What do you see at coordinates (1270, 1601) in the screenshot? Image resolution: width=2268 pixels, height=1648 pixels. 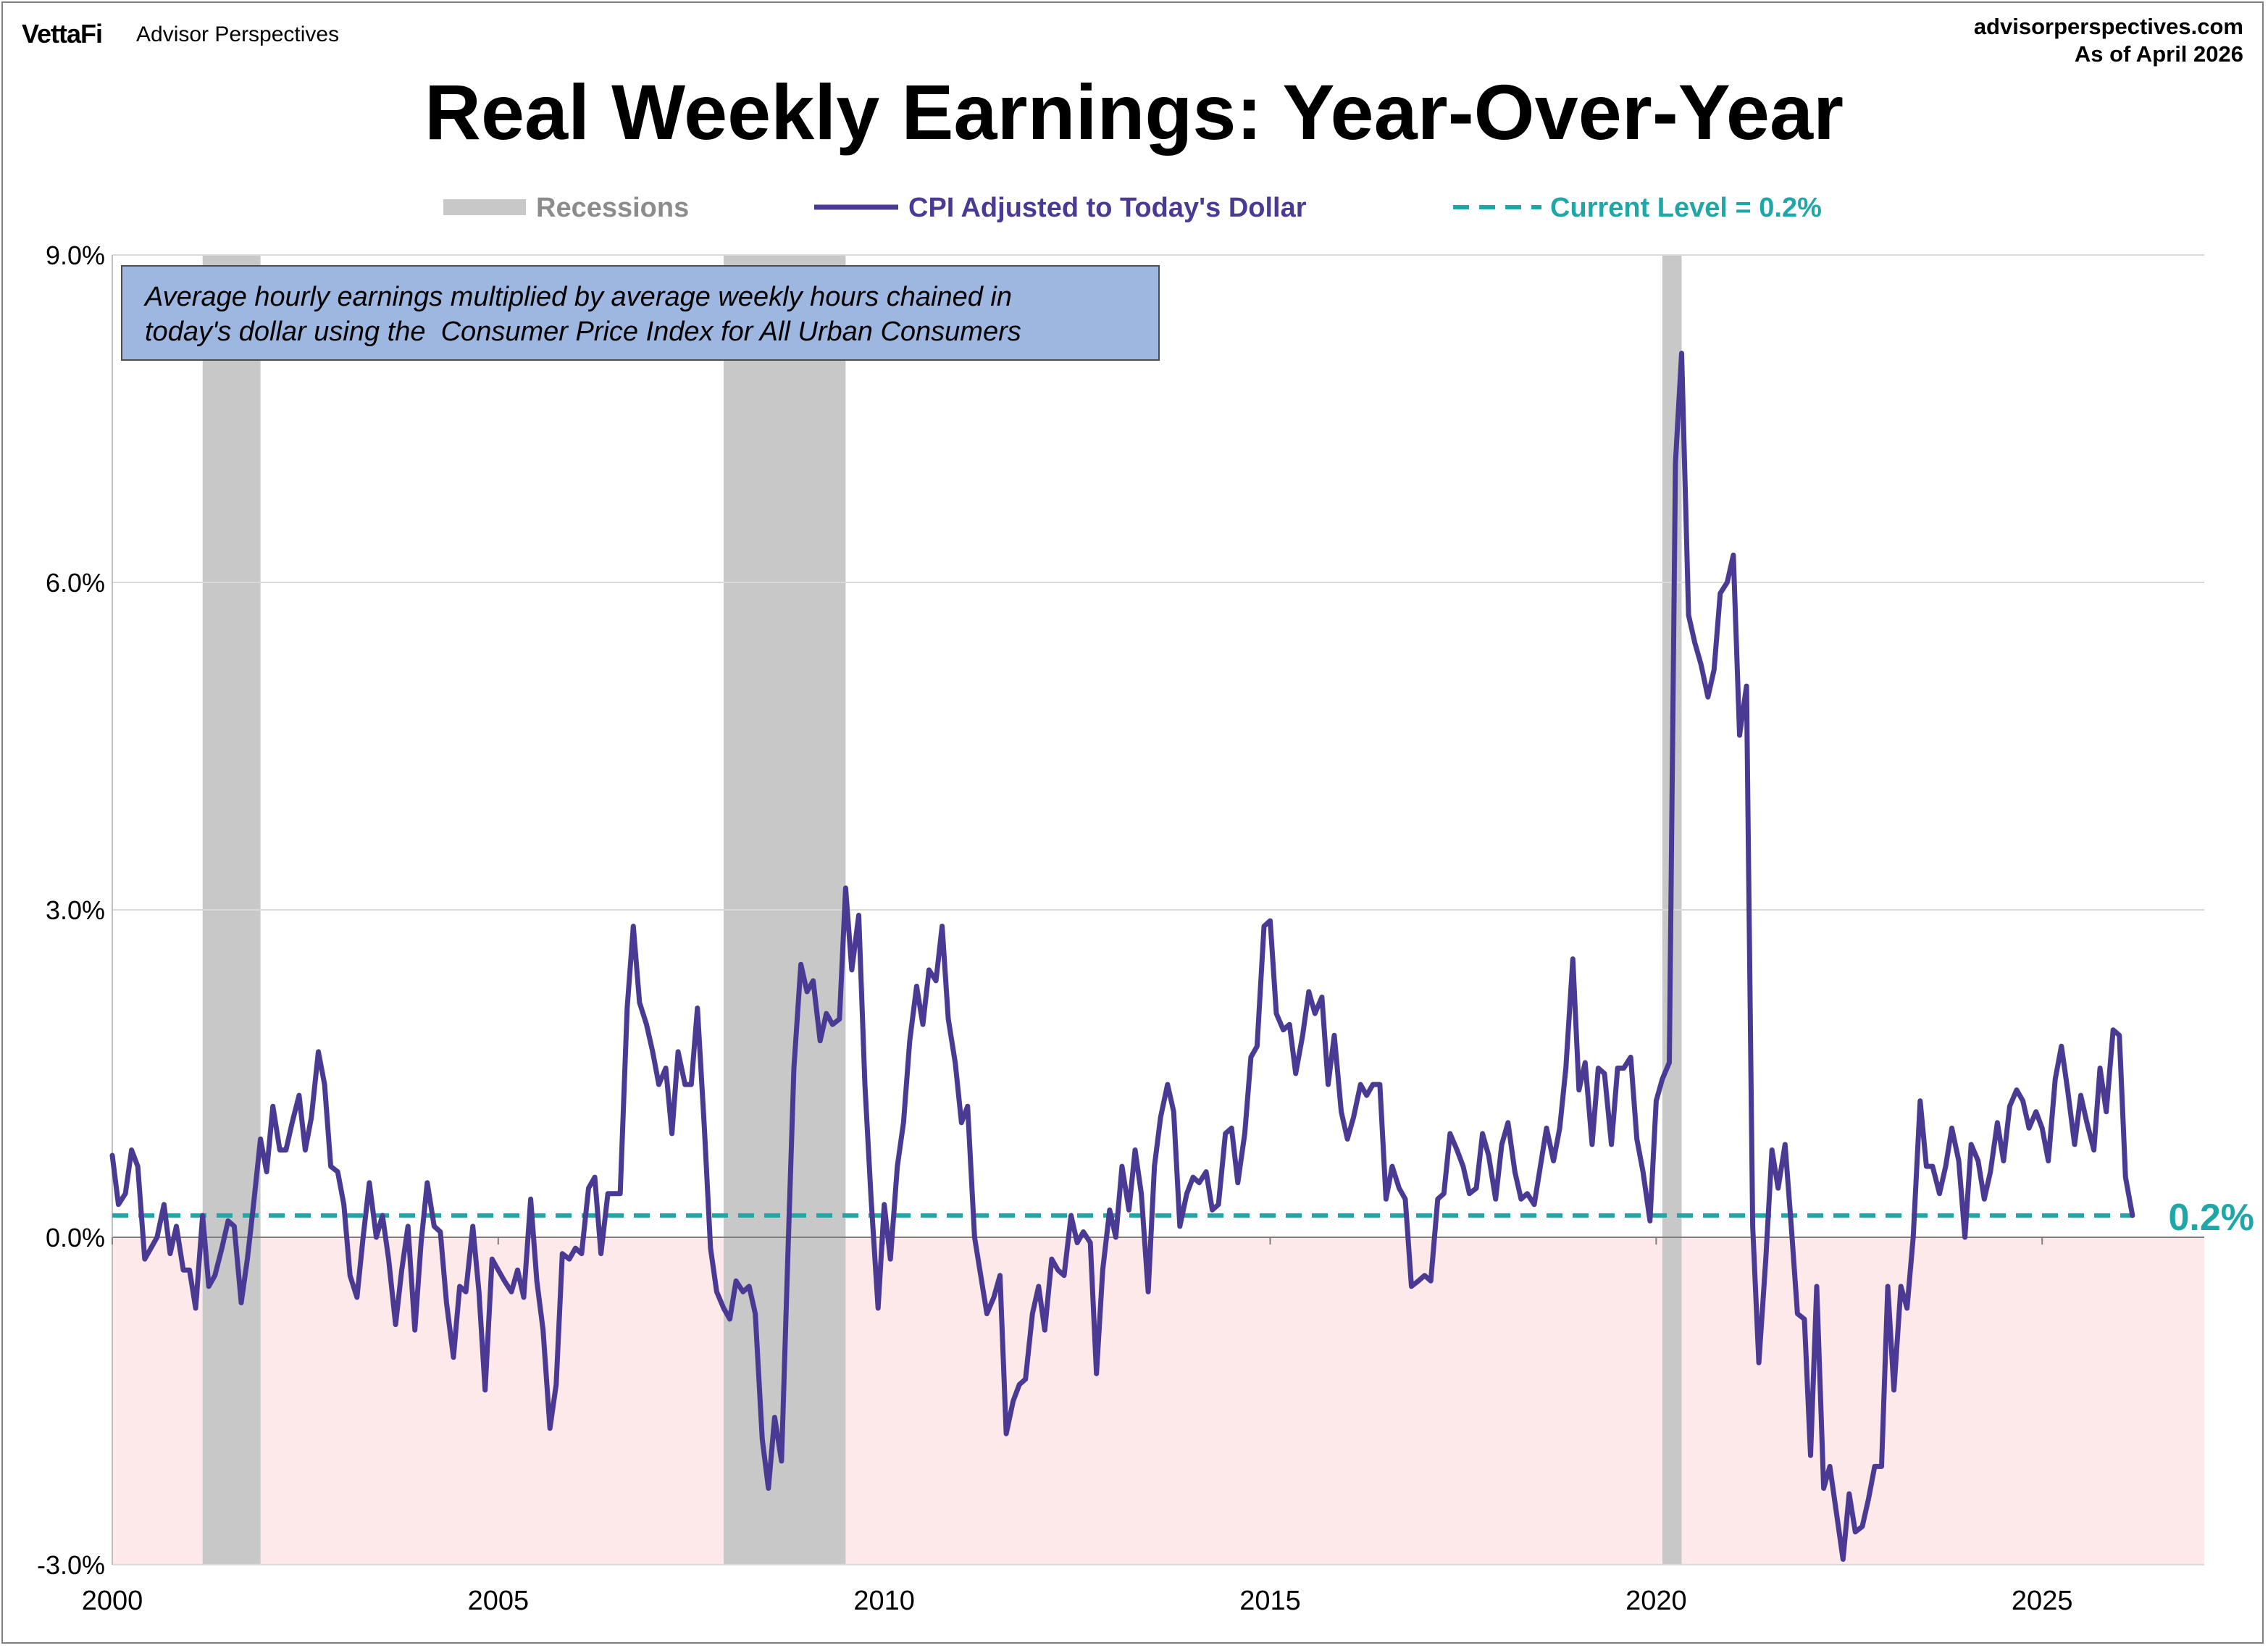 I see `x-tick-label: 2015` at bounding box center [1270, 1601].